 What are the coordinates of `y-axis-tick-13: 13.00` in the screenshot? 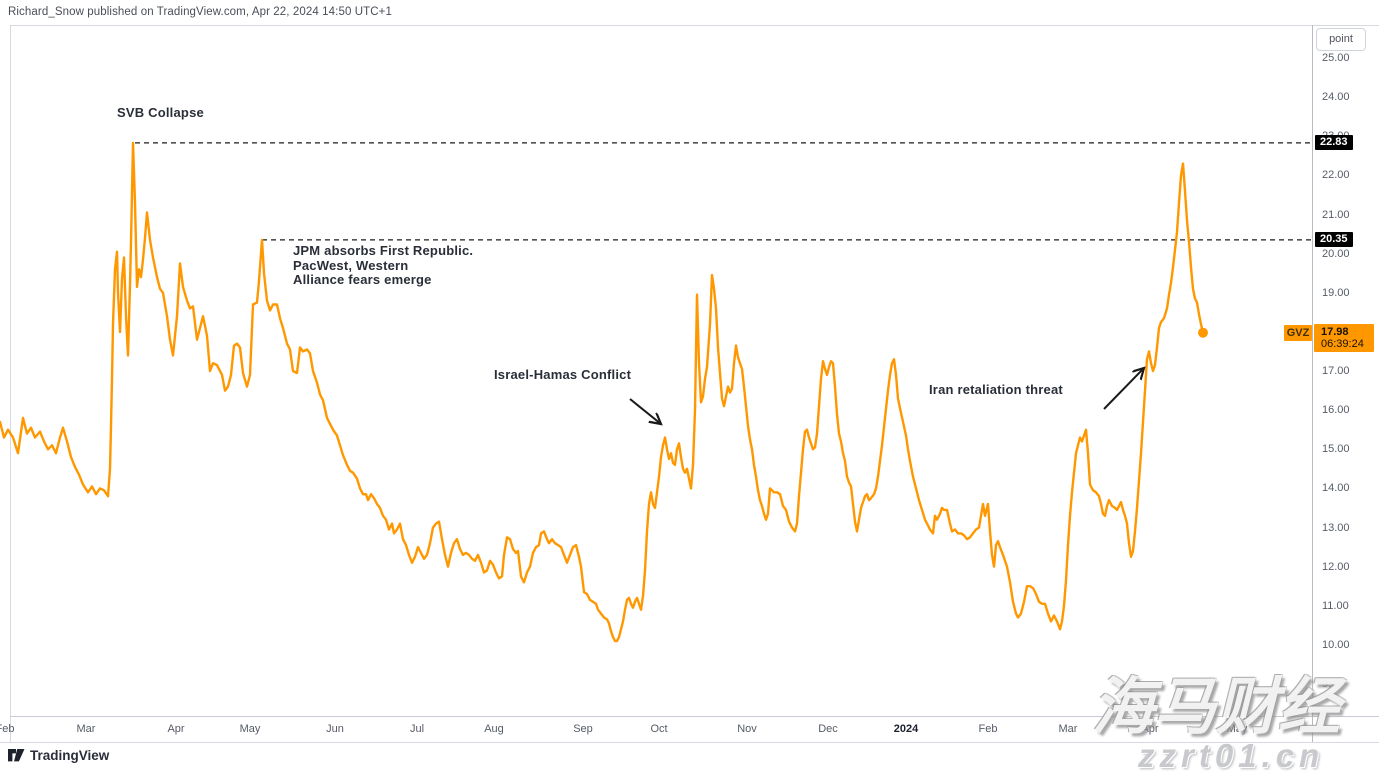 It's located at (1336, 527).